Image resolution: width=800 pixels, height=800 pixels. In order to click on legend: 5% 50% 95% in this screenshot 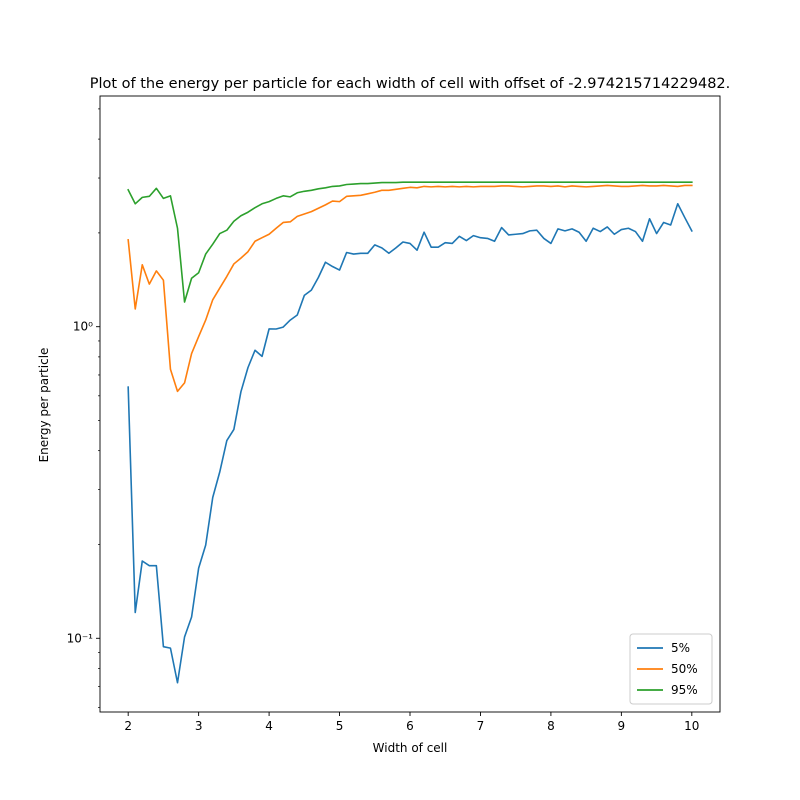, I will do `click(671, 669)`.